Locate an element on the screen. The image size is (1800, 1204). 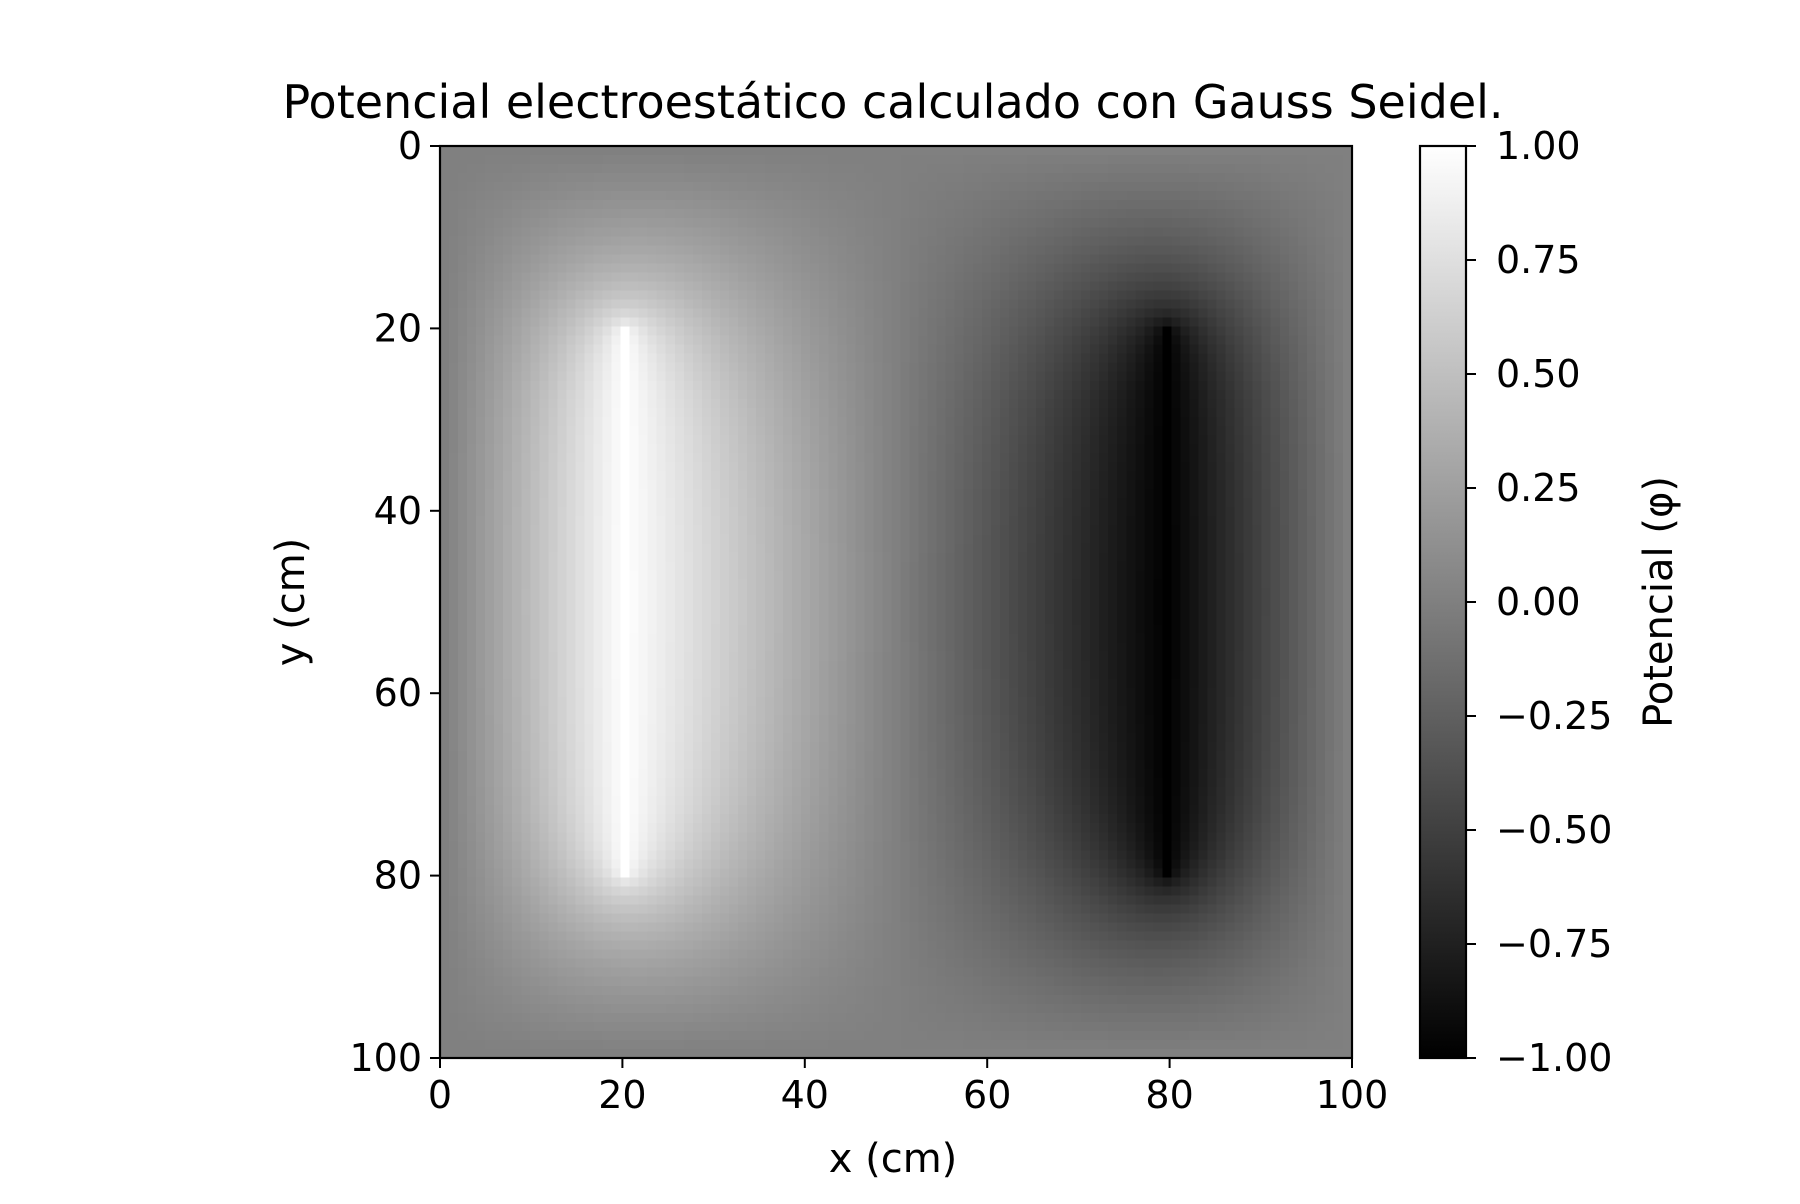
x-tick-label: 20 is located at coordinates (622, 1095).